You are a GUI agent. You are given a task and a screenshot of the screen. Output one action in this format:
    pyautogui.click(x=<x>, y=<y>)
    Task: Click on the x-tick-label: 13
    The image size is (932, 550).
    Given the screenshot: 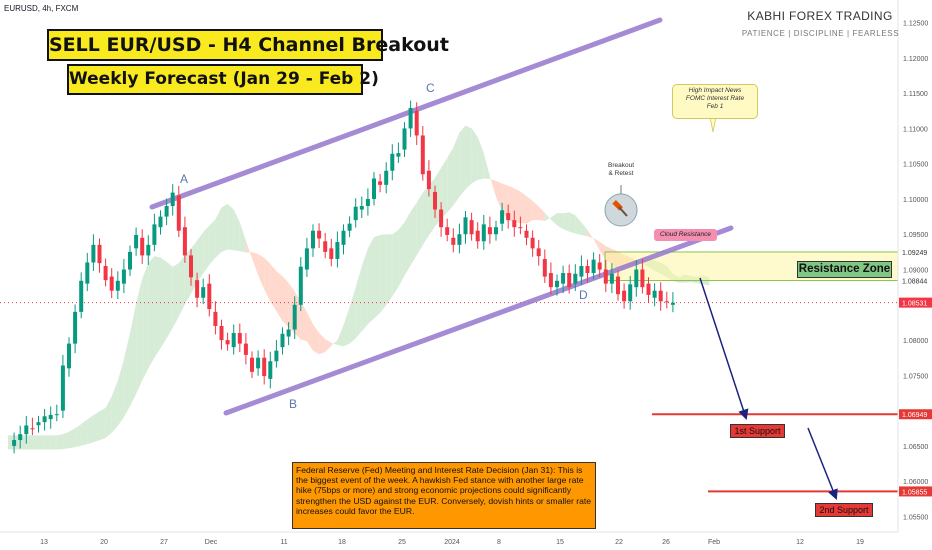 What is the action you would take?
    pyautogui.click(x=44, y=542)
    